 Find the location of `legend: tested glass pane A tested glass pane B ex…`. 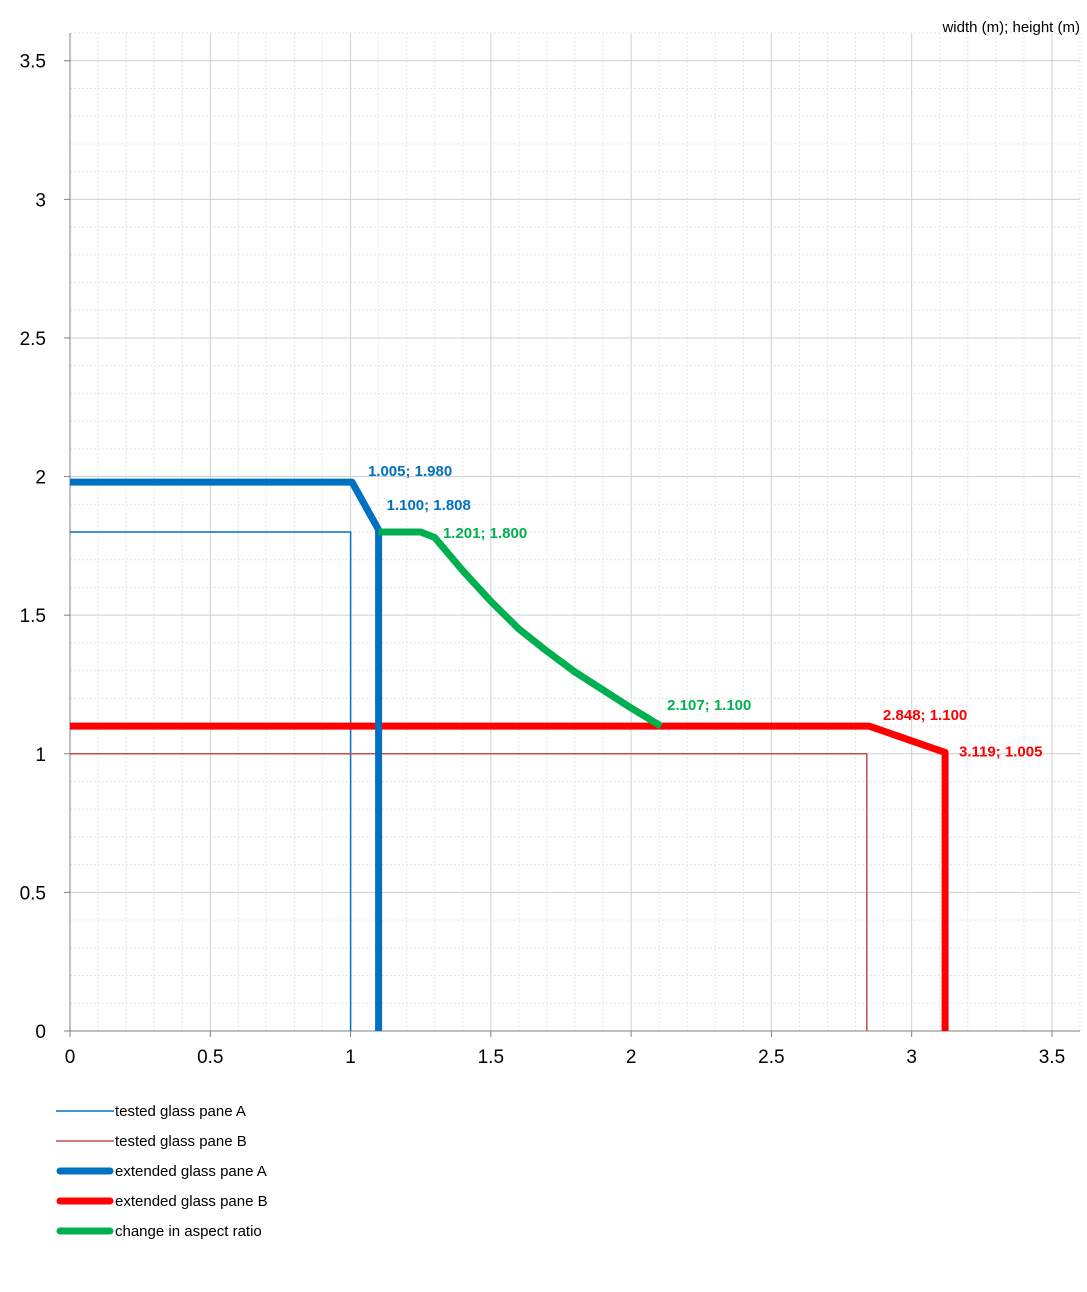

legend: tested glass pane A tested glass pane B ex… is located at coordinates (162, 1171).